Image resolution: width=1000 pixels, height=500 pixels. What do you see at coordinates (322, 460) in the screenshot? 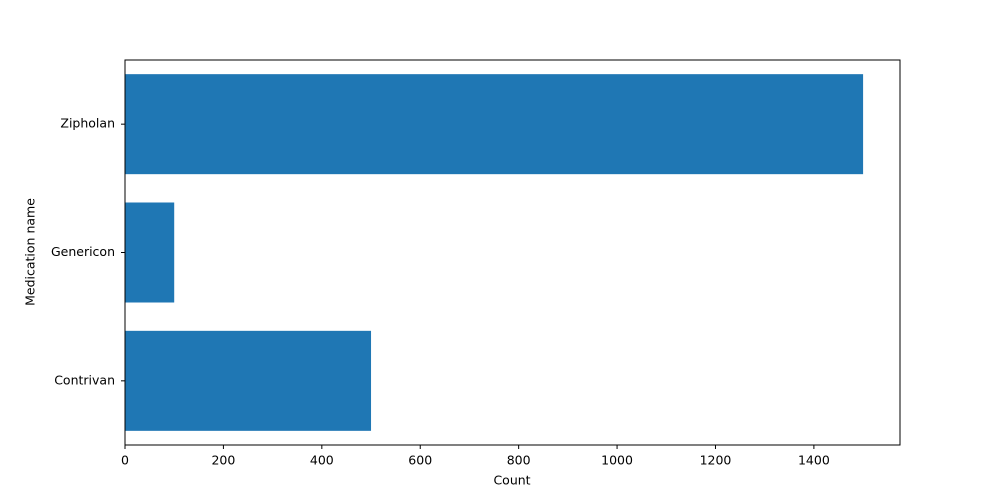
I see `x-tick-label: 400` at bounding box center [322, 460].